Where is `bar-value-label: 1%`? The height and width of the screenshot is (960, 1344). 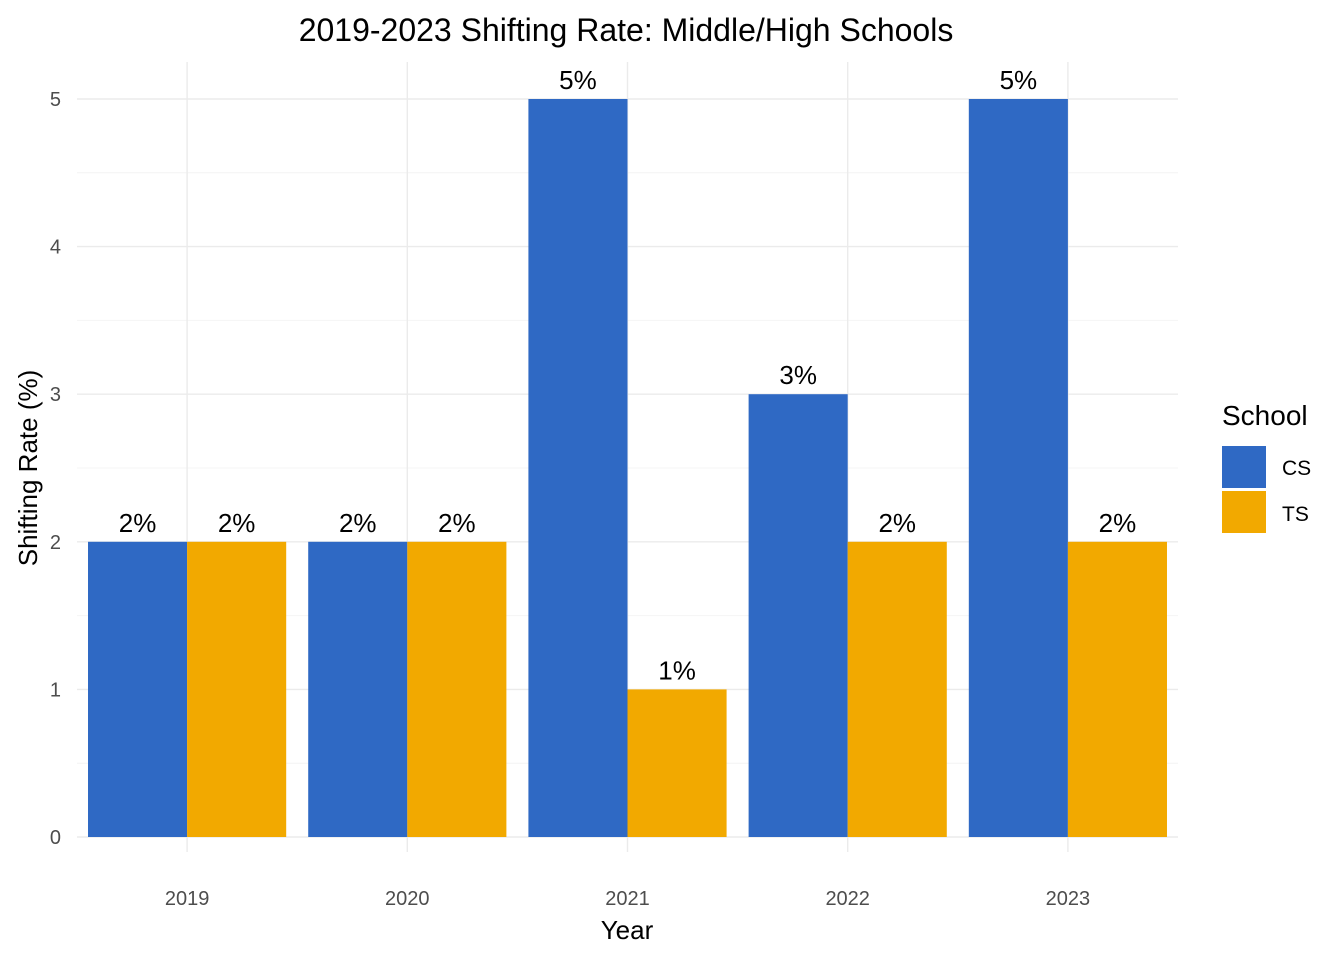
bar-value-label: 1% is located at coordinates (677, 670).